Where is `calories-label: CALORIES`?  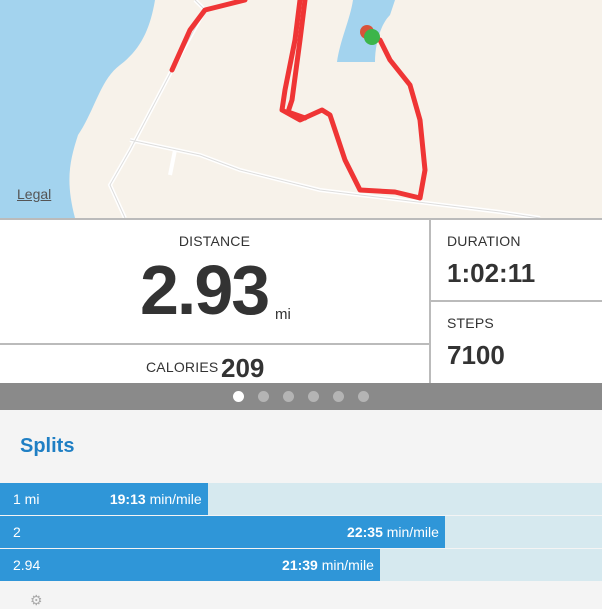 calories-label: CALORIES is located at coordinates (182, 367).